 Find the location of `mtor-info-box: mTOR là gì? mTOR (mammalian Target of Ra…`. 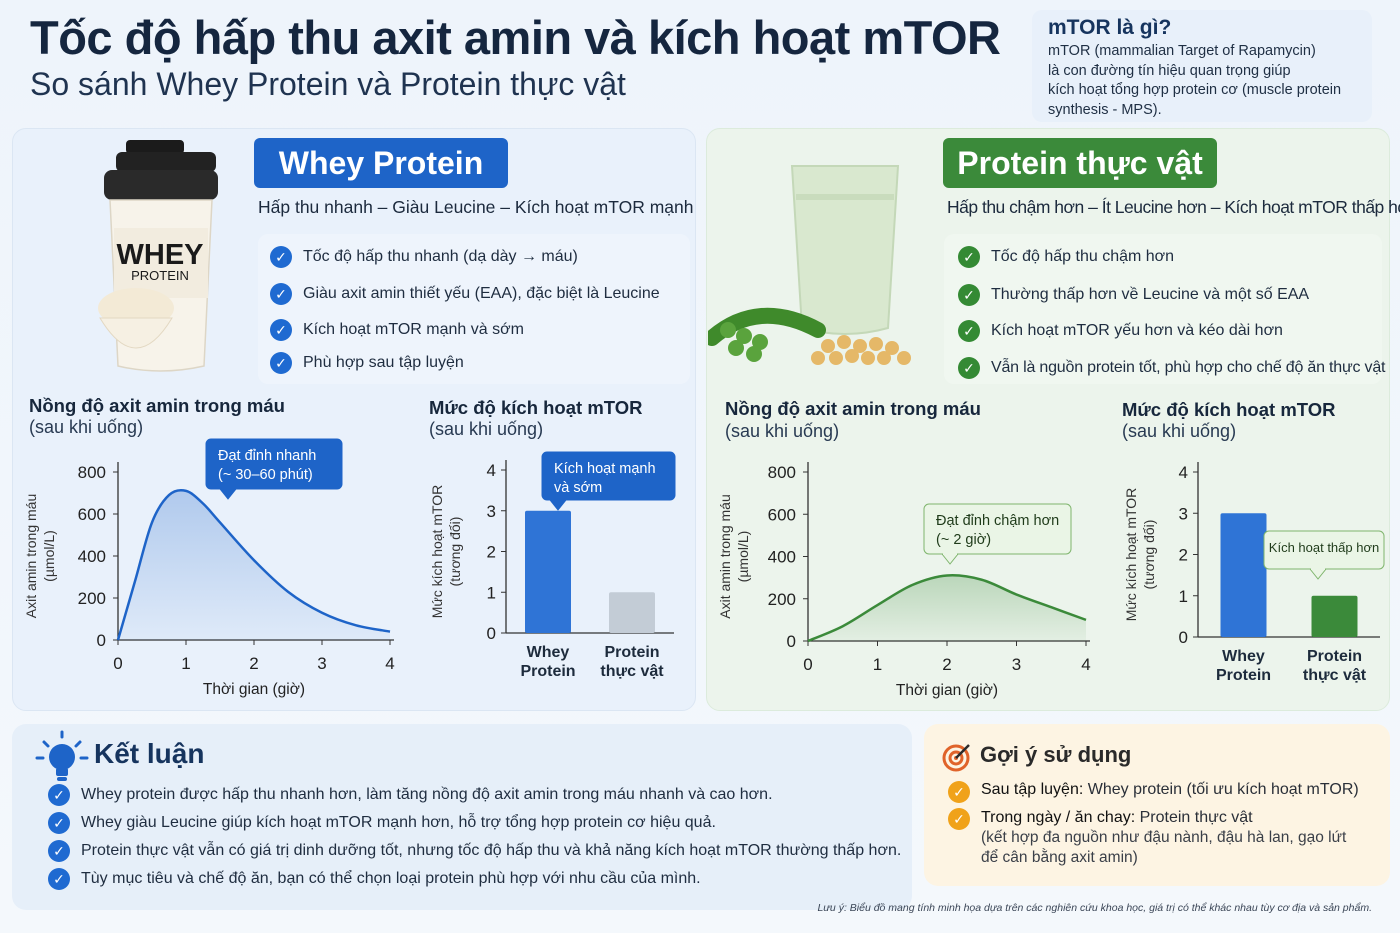

mtor-info-box: mTOR là gì? mTOR (mammalian Target of Ra… is located at coordinates (1202, 66).